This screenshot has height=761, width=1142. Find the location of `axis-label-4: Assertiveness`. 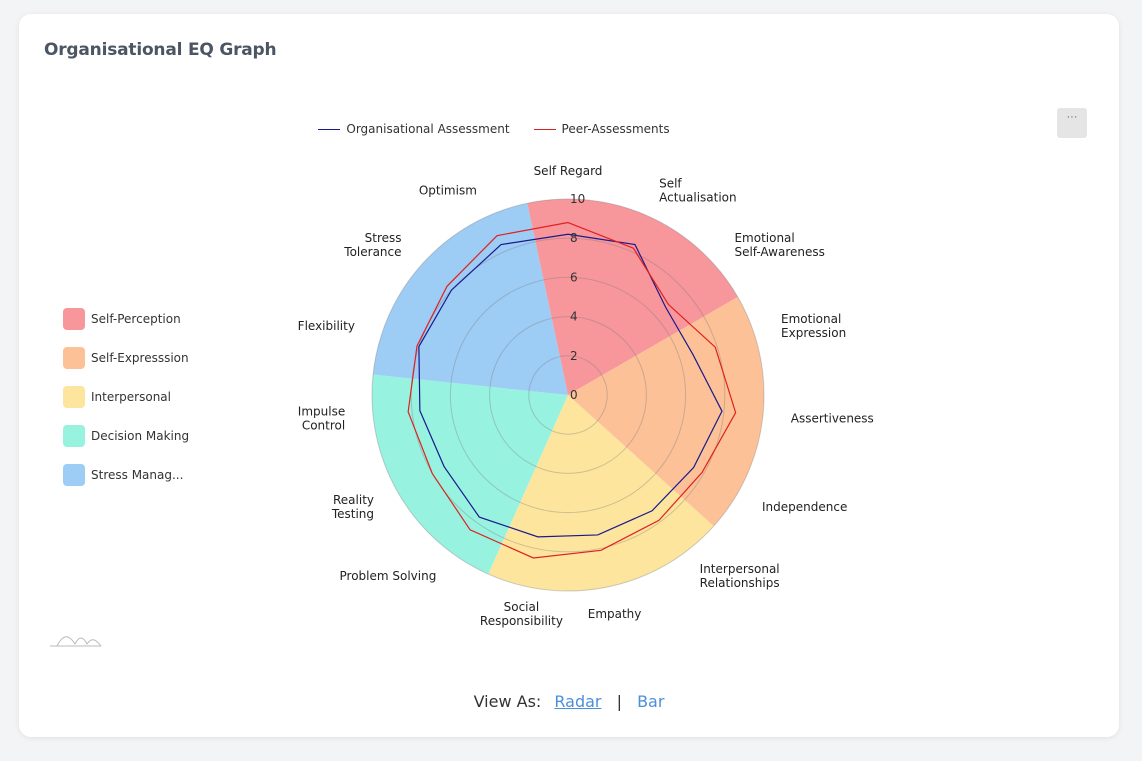

axis-label-4: Assertiveness is located at coordinates (832, 418).